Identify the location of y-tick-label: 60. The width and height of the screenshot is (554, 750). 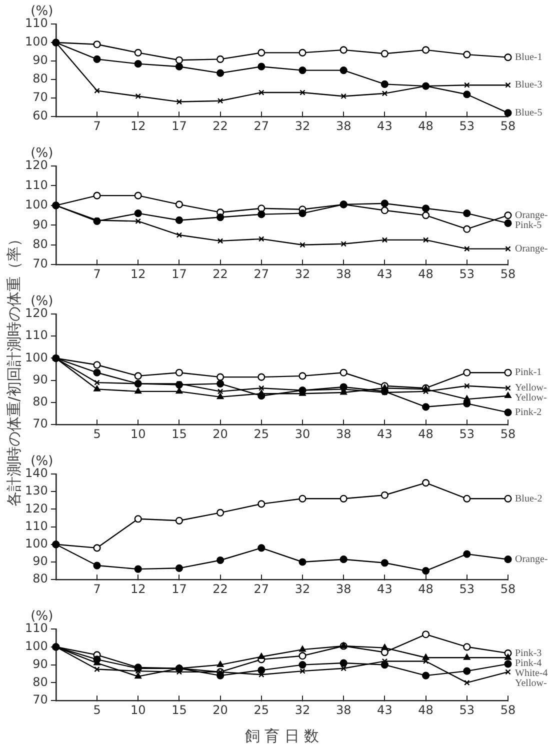
(40, 115).